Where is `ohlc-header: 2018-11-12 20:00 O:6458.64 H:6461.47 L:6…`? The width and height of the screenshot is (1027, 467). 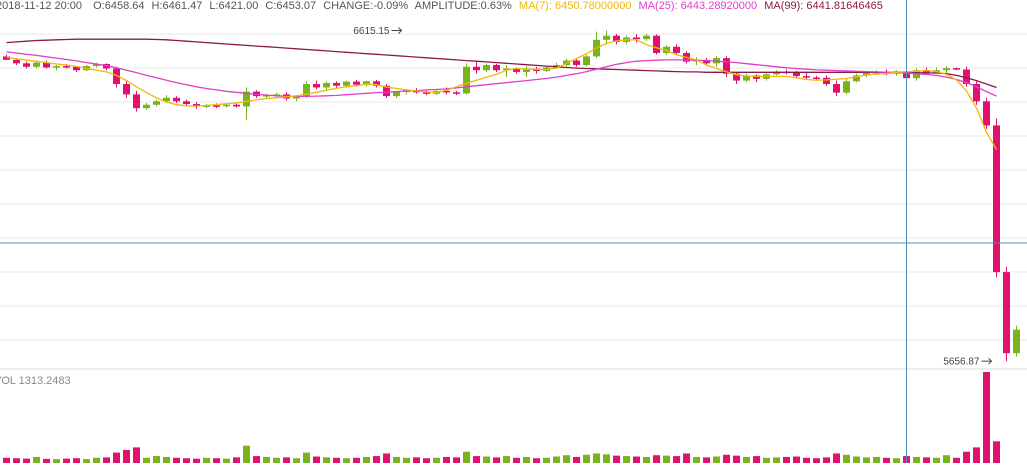 ohlc-header: 2018-11-12 20:00 O:6458.64 H:6461.47 L:6… is located at coordinates (441, 6).